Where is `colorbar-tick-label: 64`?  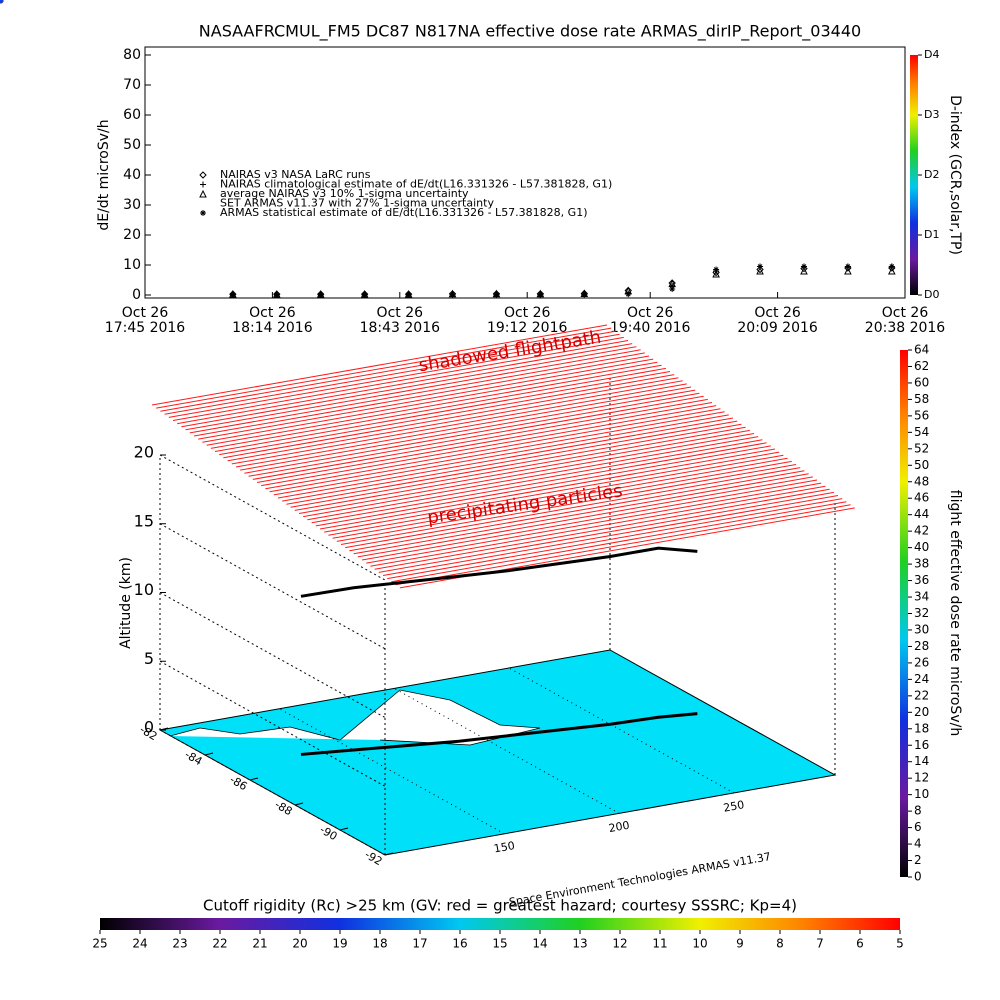
colorbar-tick-label: 64 is located at coordinates (921, 350).